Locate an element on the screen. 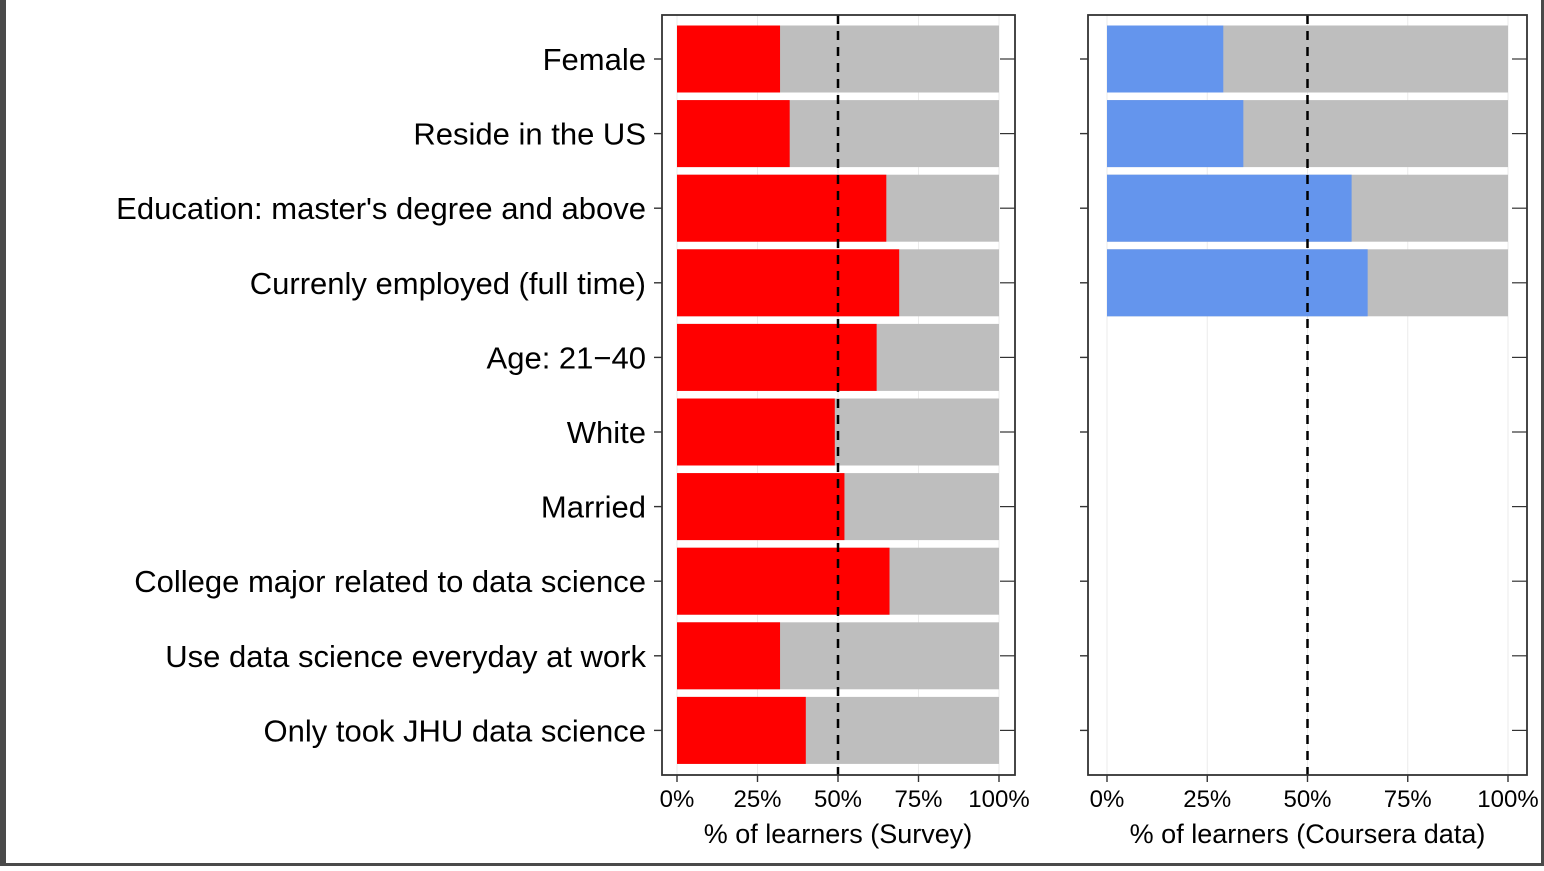  y-tick-label: White is located at coordinates (606, 432).